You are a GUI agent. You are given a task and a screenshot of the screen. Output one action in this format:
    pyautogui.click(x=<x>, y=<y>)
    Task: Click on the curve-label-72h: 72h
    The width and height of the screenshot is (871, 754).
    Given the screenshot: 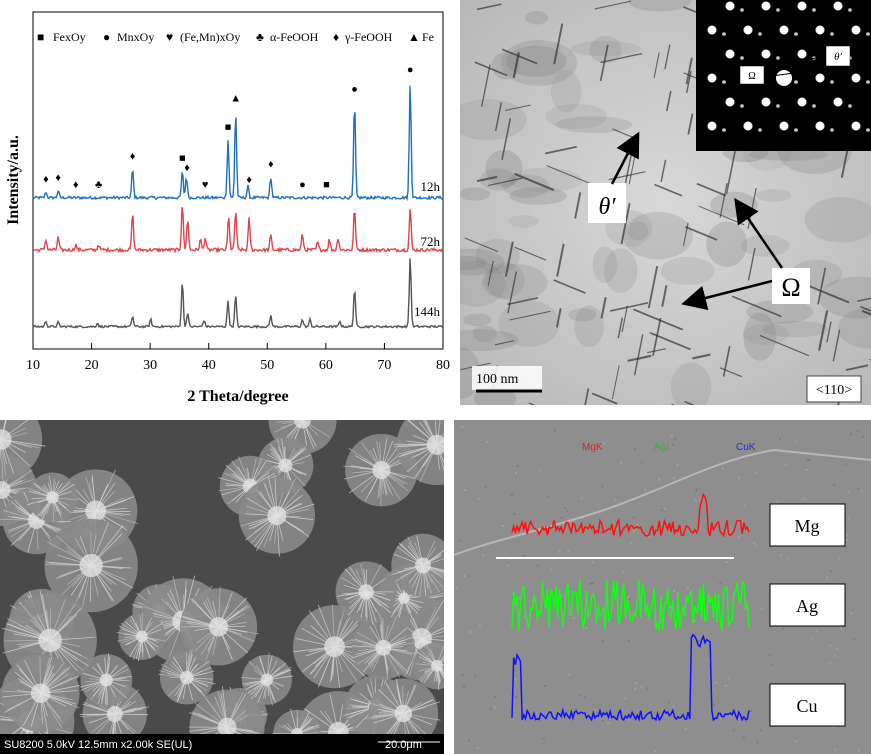 What is the action you would take?
    pyautogui.click(x=431, y=241)
    